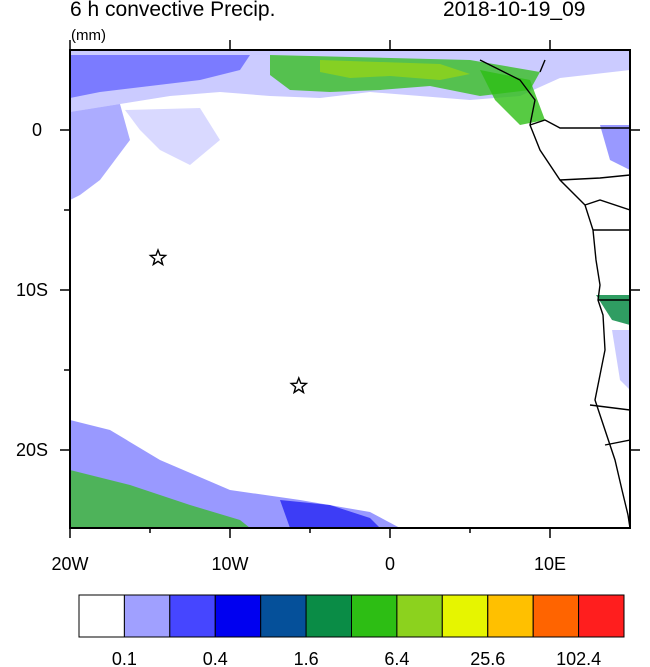 The width and height of the screenshot is (650, 667). What do you see at coordinates (69, 564) in the screenshot?
I see `x-tick-label: 20W` at bounding box center [69, 564].